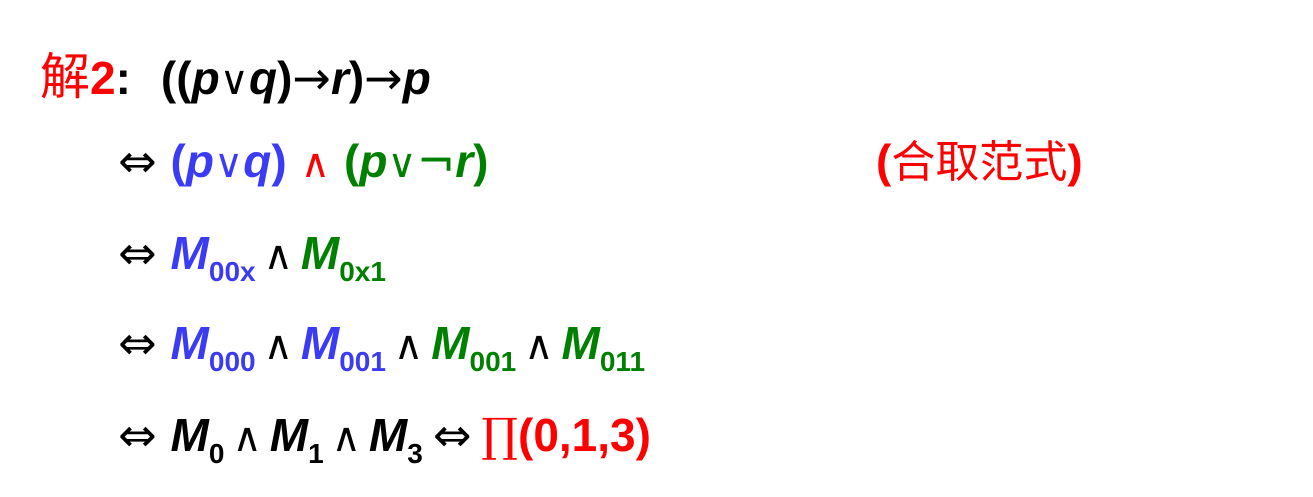  What do you see at coordinates (176, 78) in the screenshot?
I see `expr-open: ((` at bounding box center [176, 78].